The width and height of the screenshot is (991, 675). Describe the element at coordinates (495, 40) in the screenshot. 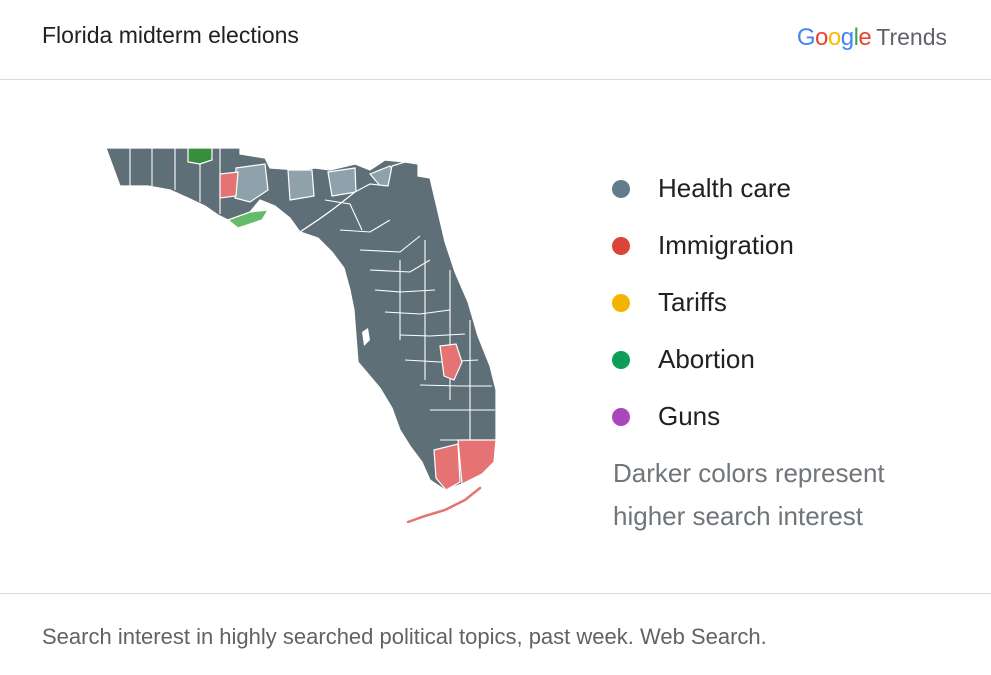

I see `header-bar: Florida midterm elections Google Trends` at that location.